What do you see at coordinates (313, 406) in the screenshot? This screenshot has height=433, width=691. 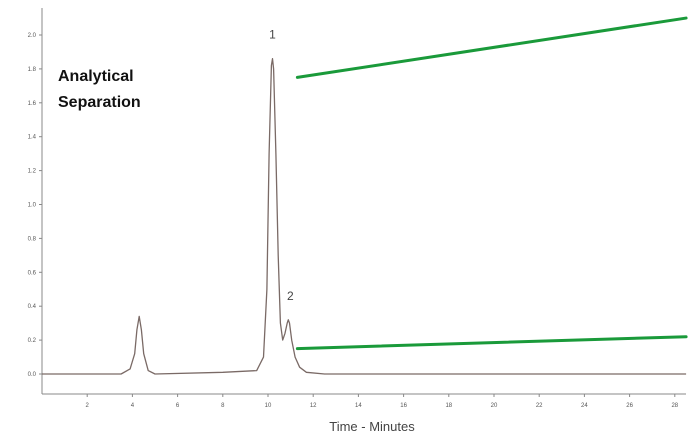 I see `x-tick-label: 12` at bounding box center [313, 406].